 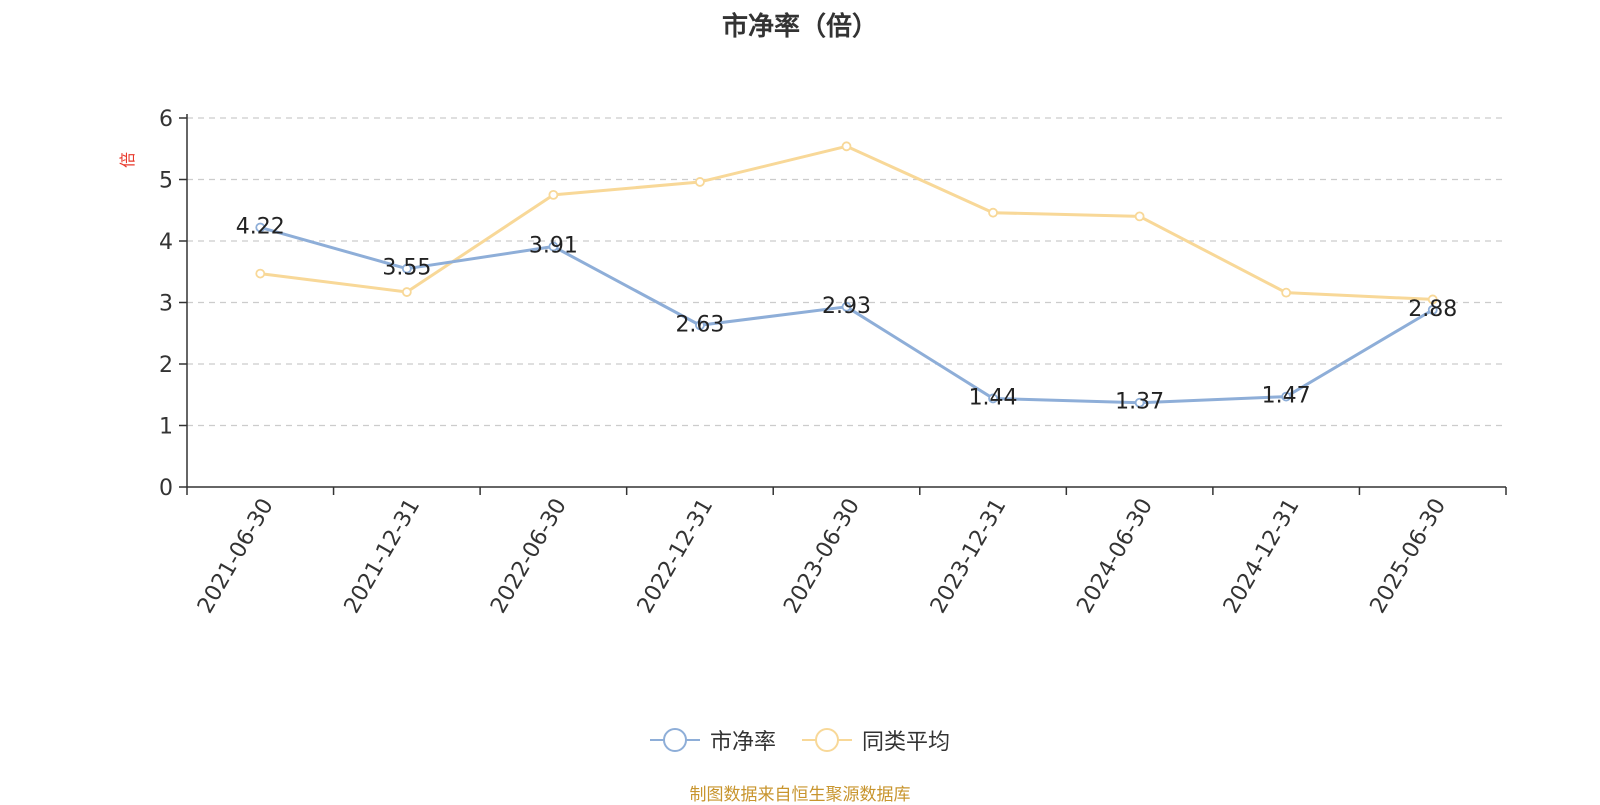 What do you see at coordinates (742, 742) in the screenshot?
I see `legend-label-series-0: 市净率` at bounding box center [742, 742].